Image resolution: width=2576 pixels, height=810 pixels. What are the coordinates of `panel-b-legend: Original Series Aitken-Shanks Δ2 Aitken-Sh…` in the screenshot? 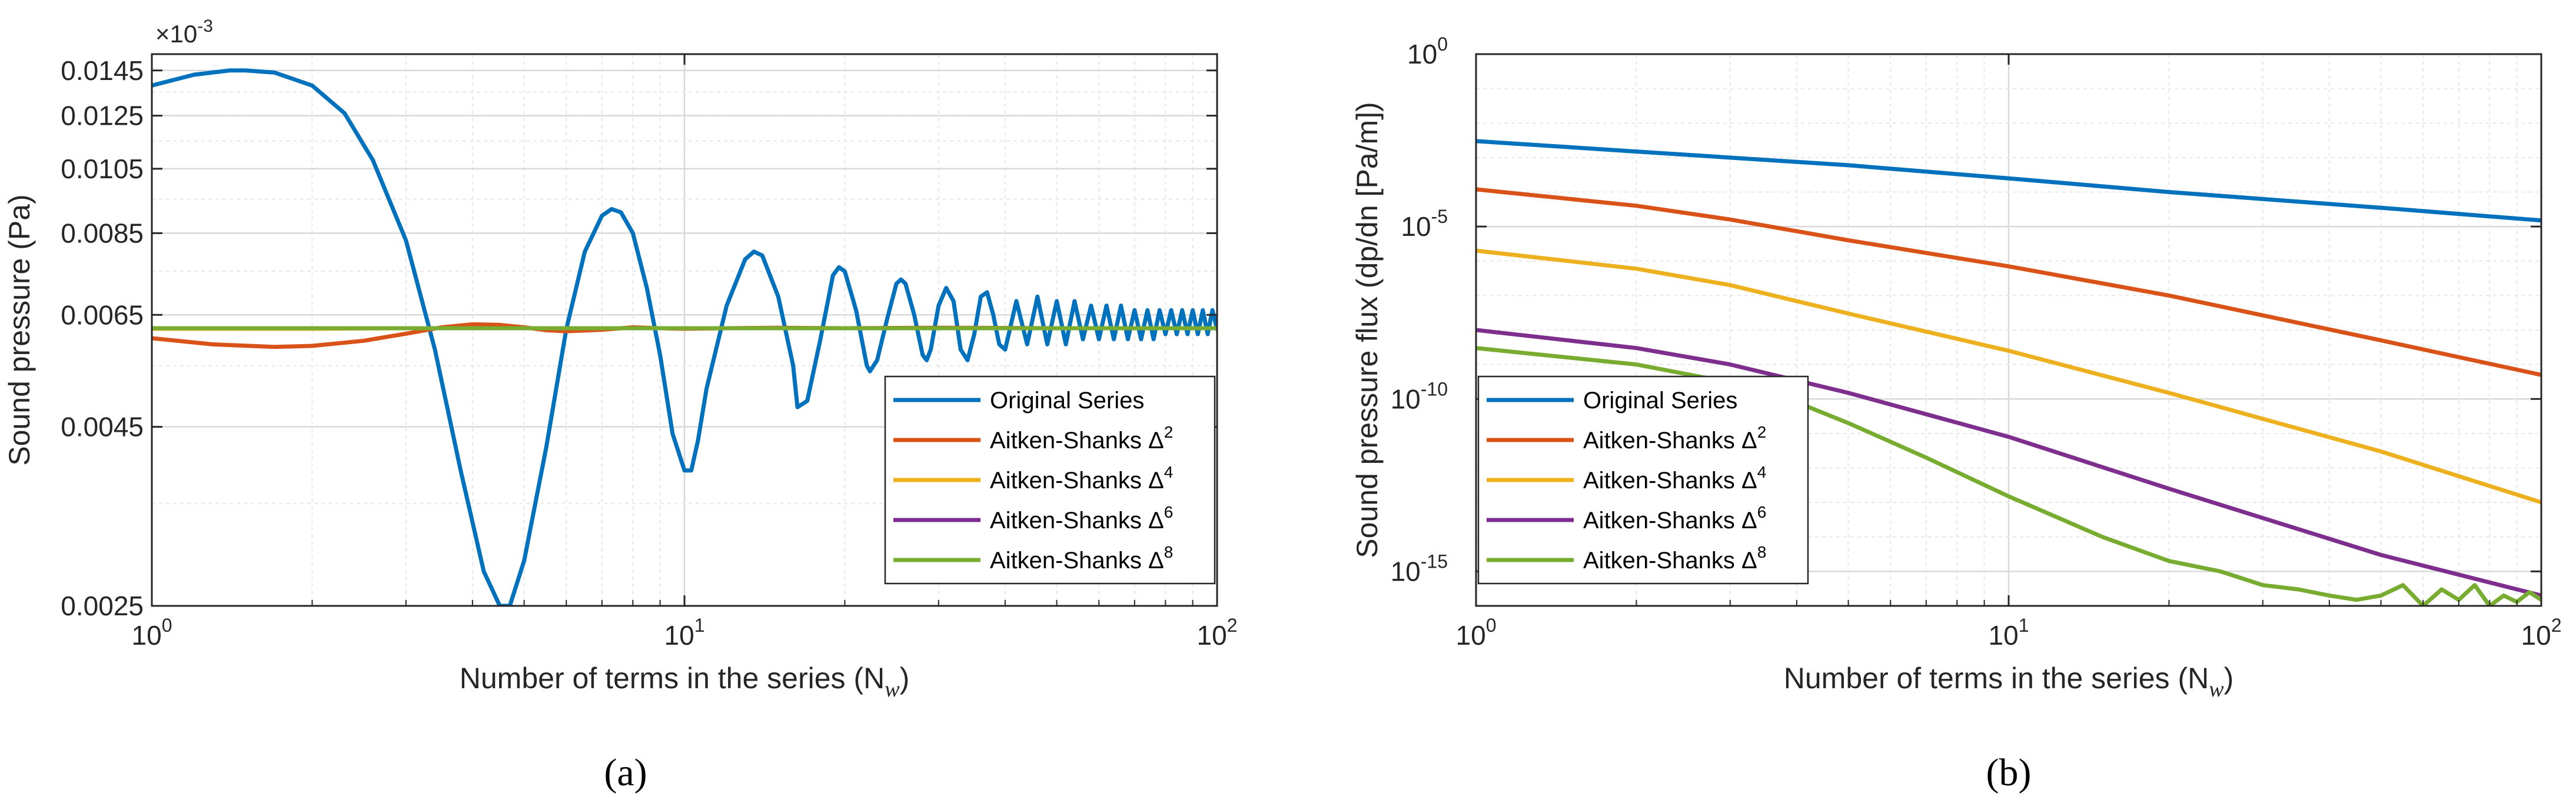 It's located at (1643, 480).